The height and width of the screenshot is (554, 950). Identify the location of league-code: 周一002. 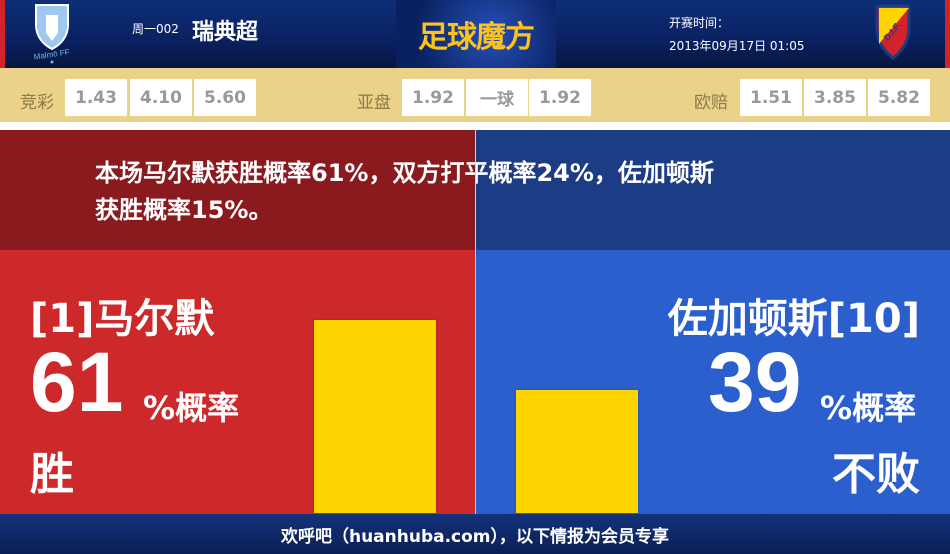
(155, 29).